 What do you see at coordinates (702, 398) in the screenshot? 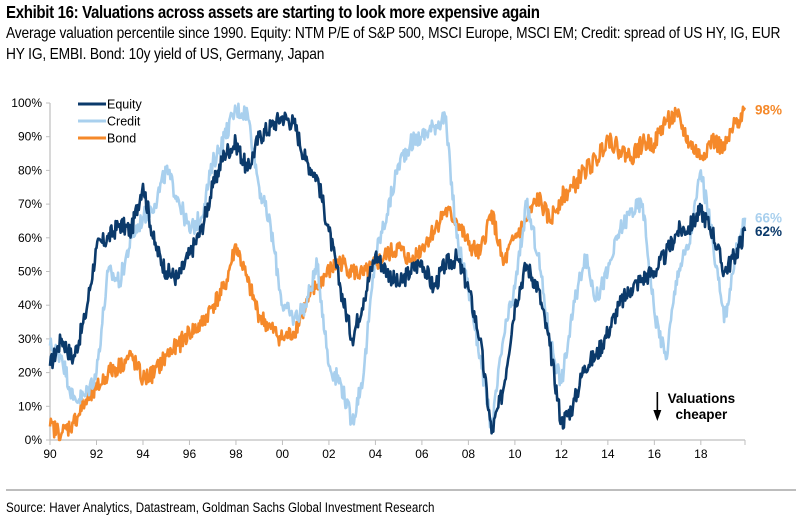
I see `annotation-text: Valuations` at bounding box center [702, 398].